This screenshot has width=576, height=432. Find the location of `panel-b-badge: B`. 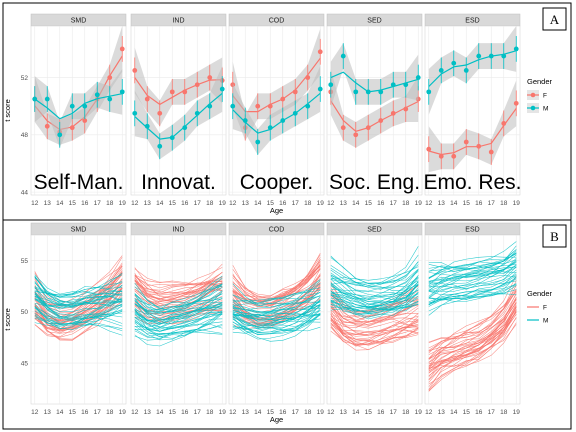

panel-b-badge: B is located at coordinates (554, 236).